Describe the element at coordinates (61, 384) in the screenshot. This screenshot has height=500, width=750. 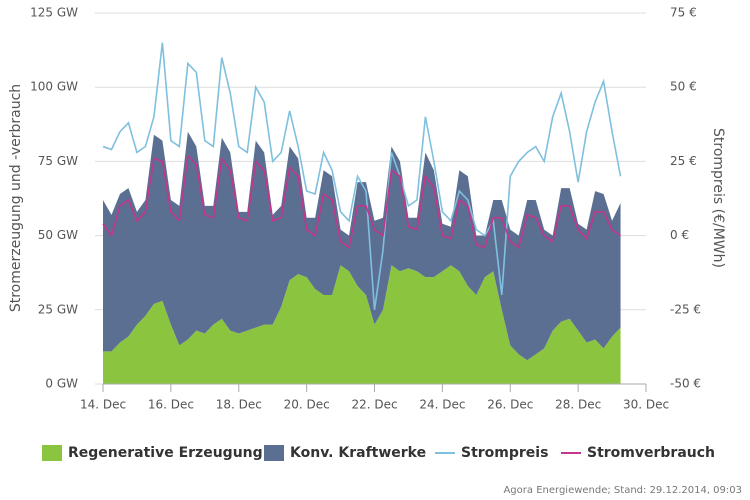
I see `y-tick-label: 0 GW` at that location.